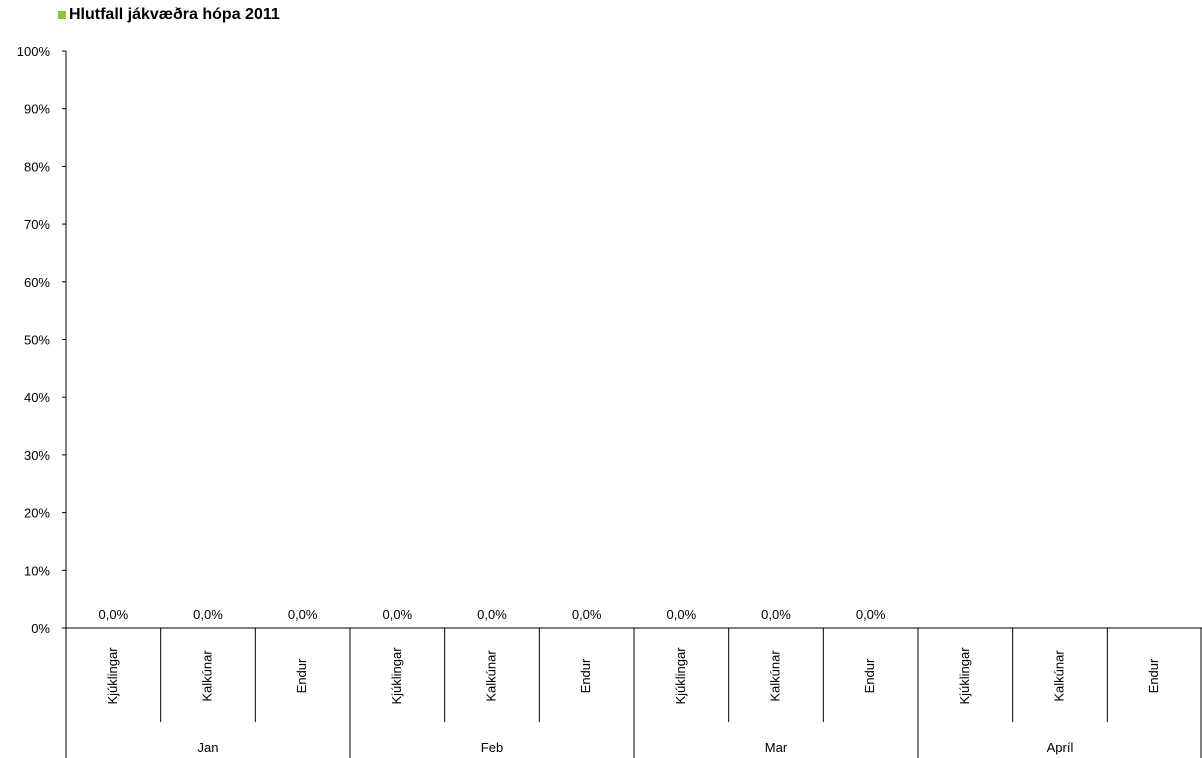  What do you see at coordinates (208, 747) in the screenshot?
I see `x-group-label: Jan` at bounding box center [208, 747].